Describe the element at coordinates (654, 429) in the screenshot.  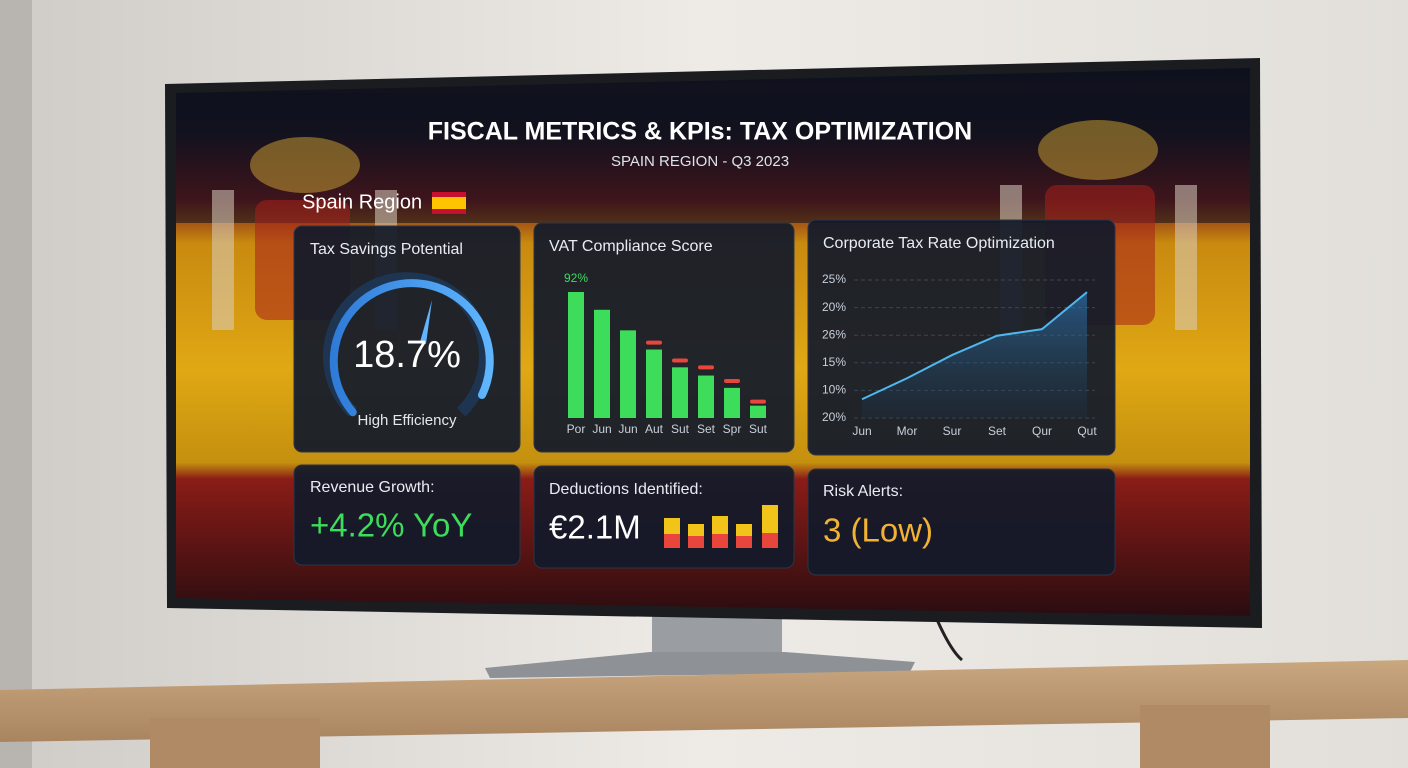
I see `x-tick-label: Aut` at that location.